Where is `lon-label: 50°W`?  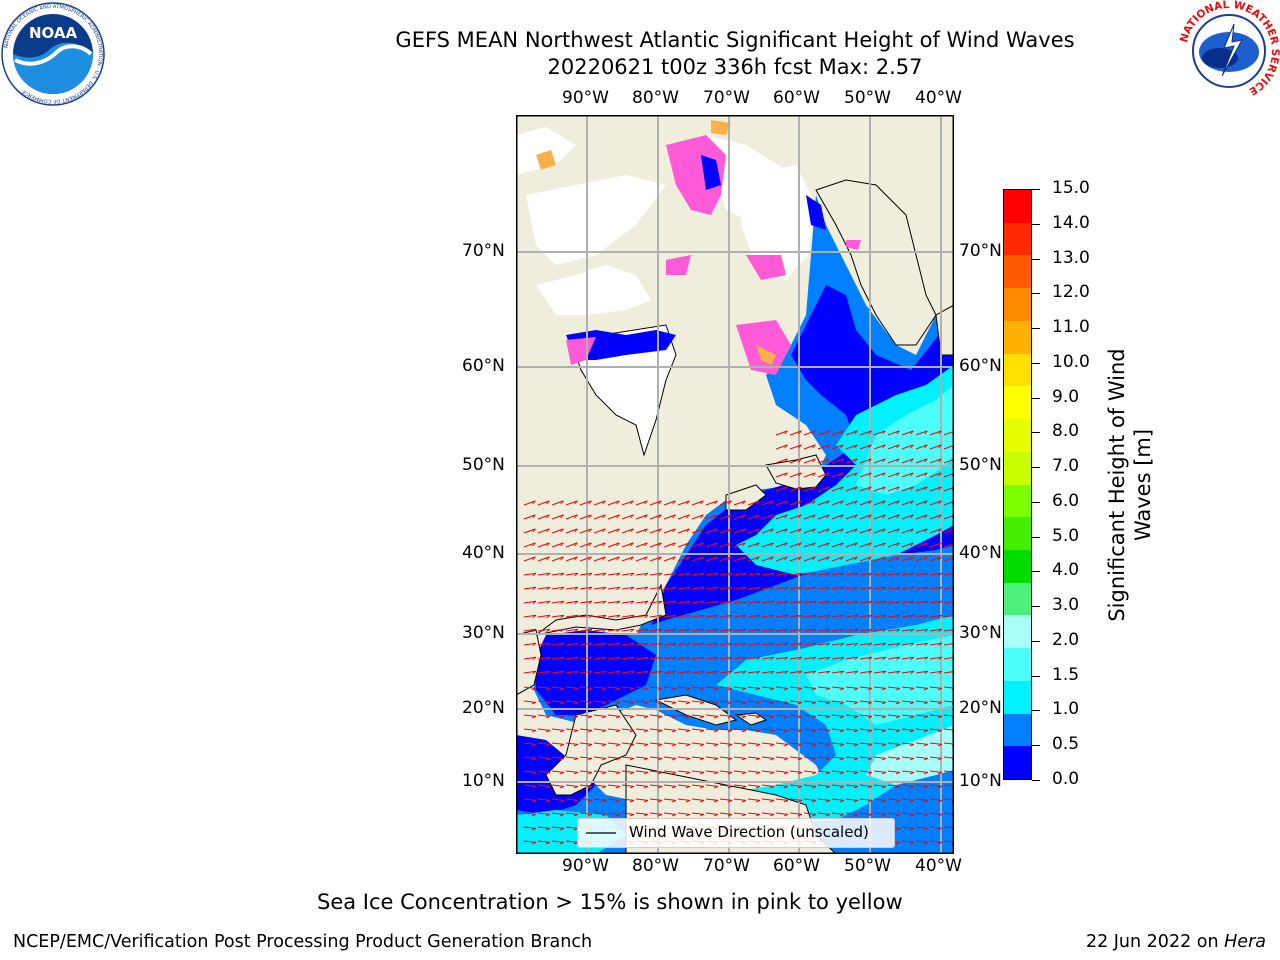 lon-label: 50°W is located at coordinates (867, 866).